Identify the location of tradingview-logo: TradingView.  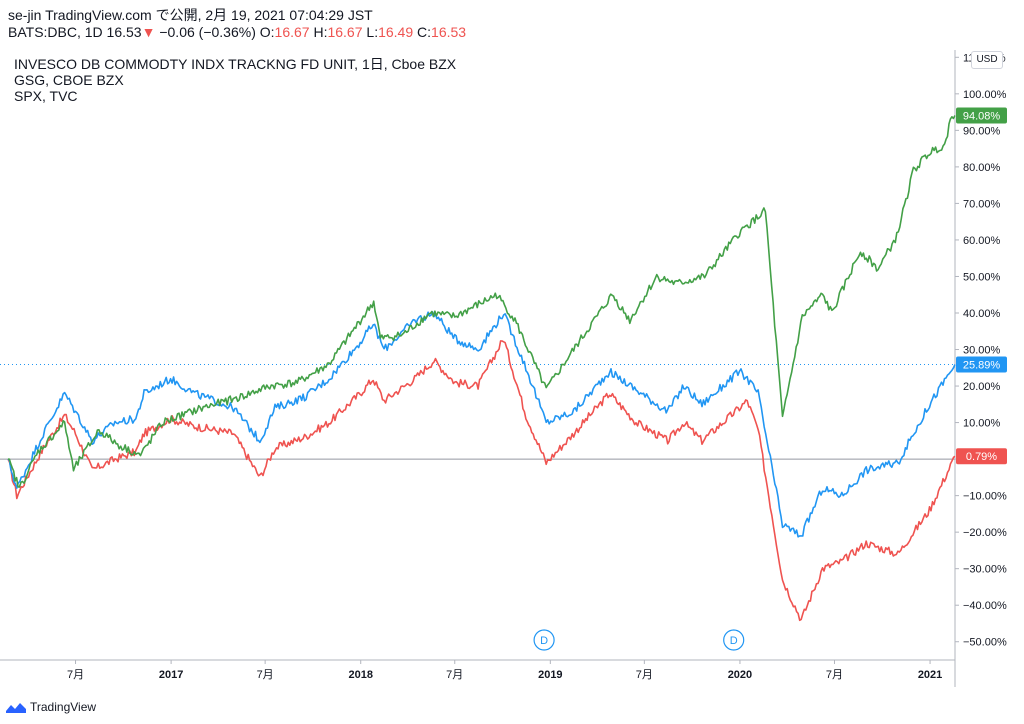
(51, 707).